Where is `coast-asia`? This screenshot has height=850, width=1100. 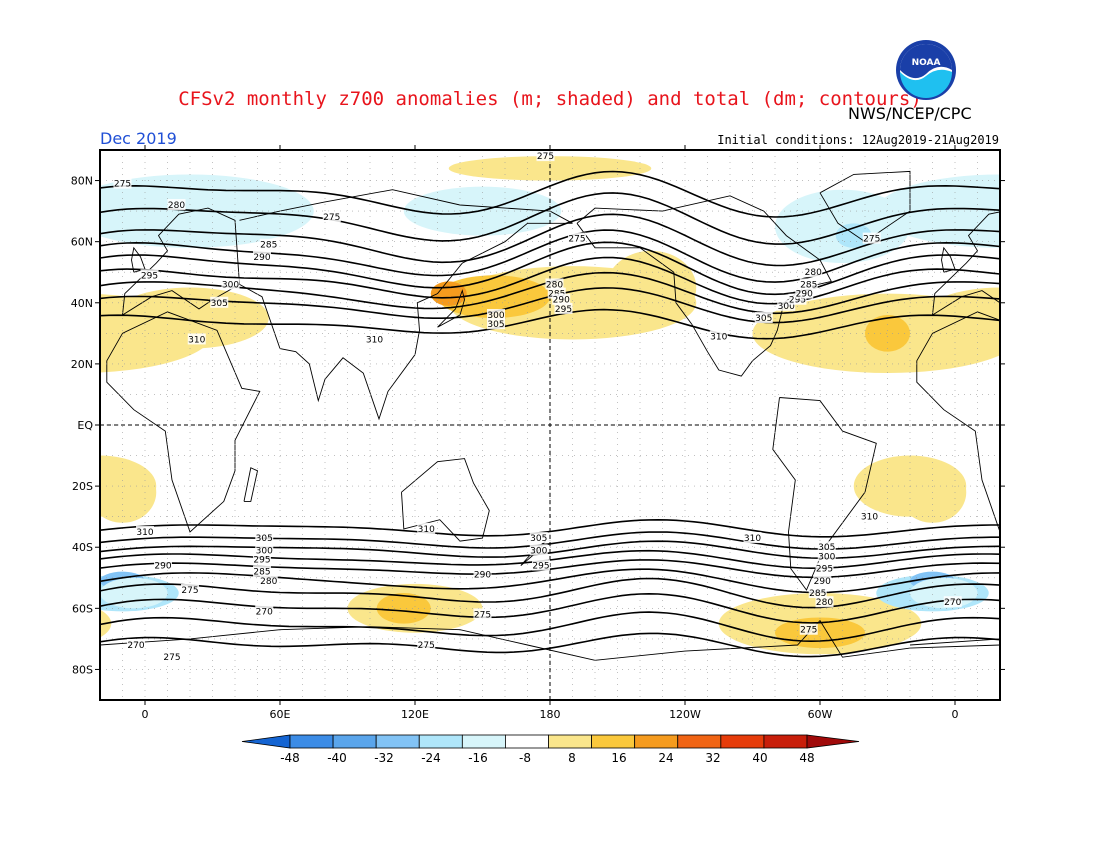 coast-asia is located at coordinates (1075, 304).